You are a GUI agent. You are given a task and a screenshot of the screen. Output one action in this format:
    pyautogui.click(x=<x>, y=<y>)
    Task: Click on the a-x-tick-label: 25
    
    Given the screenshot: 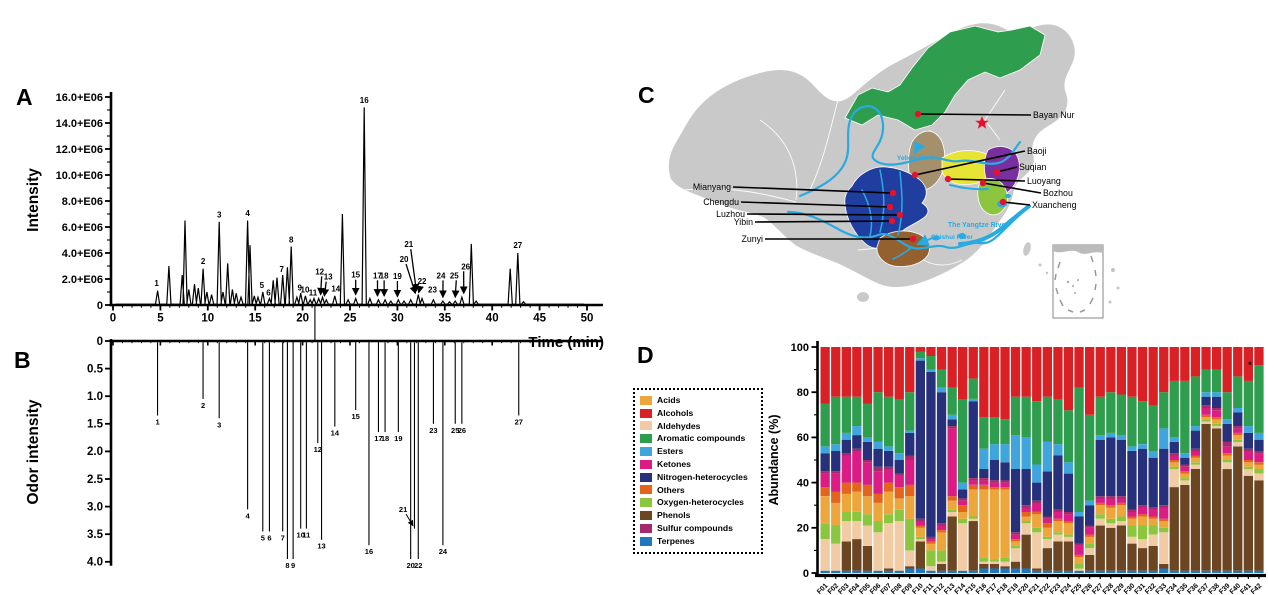 What is the action you would take?
    pyautogui.click(x=350, y=319)
    